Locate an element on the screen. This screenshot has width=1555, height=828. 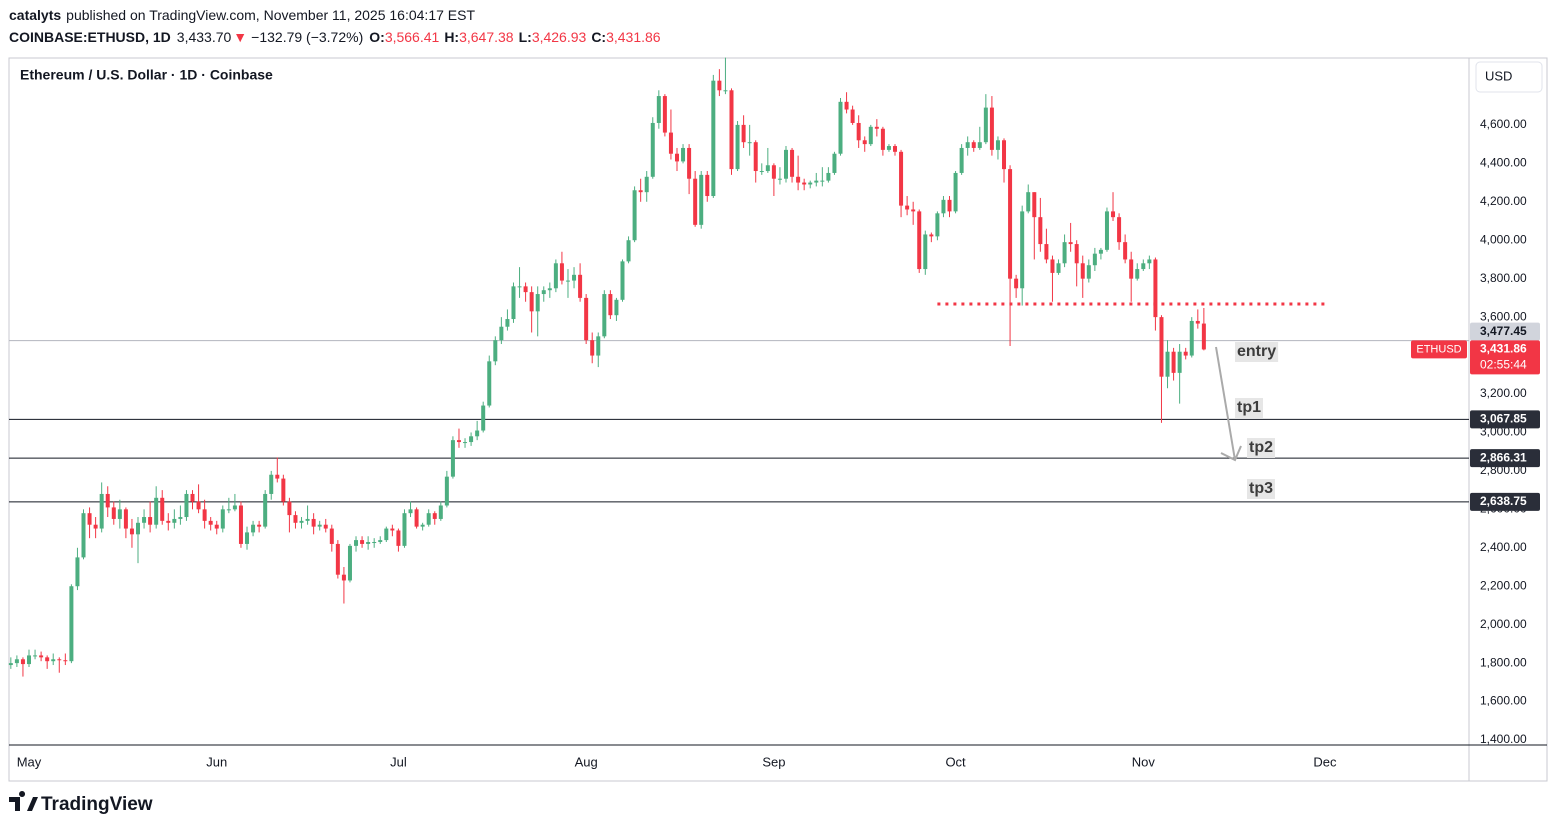
ohlc-value: 3,647.38 is located at coordinates (486, 37).